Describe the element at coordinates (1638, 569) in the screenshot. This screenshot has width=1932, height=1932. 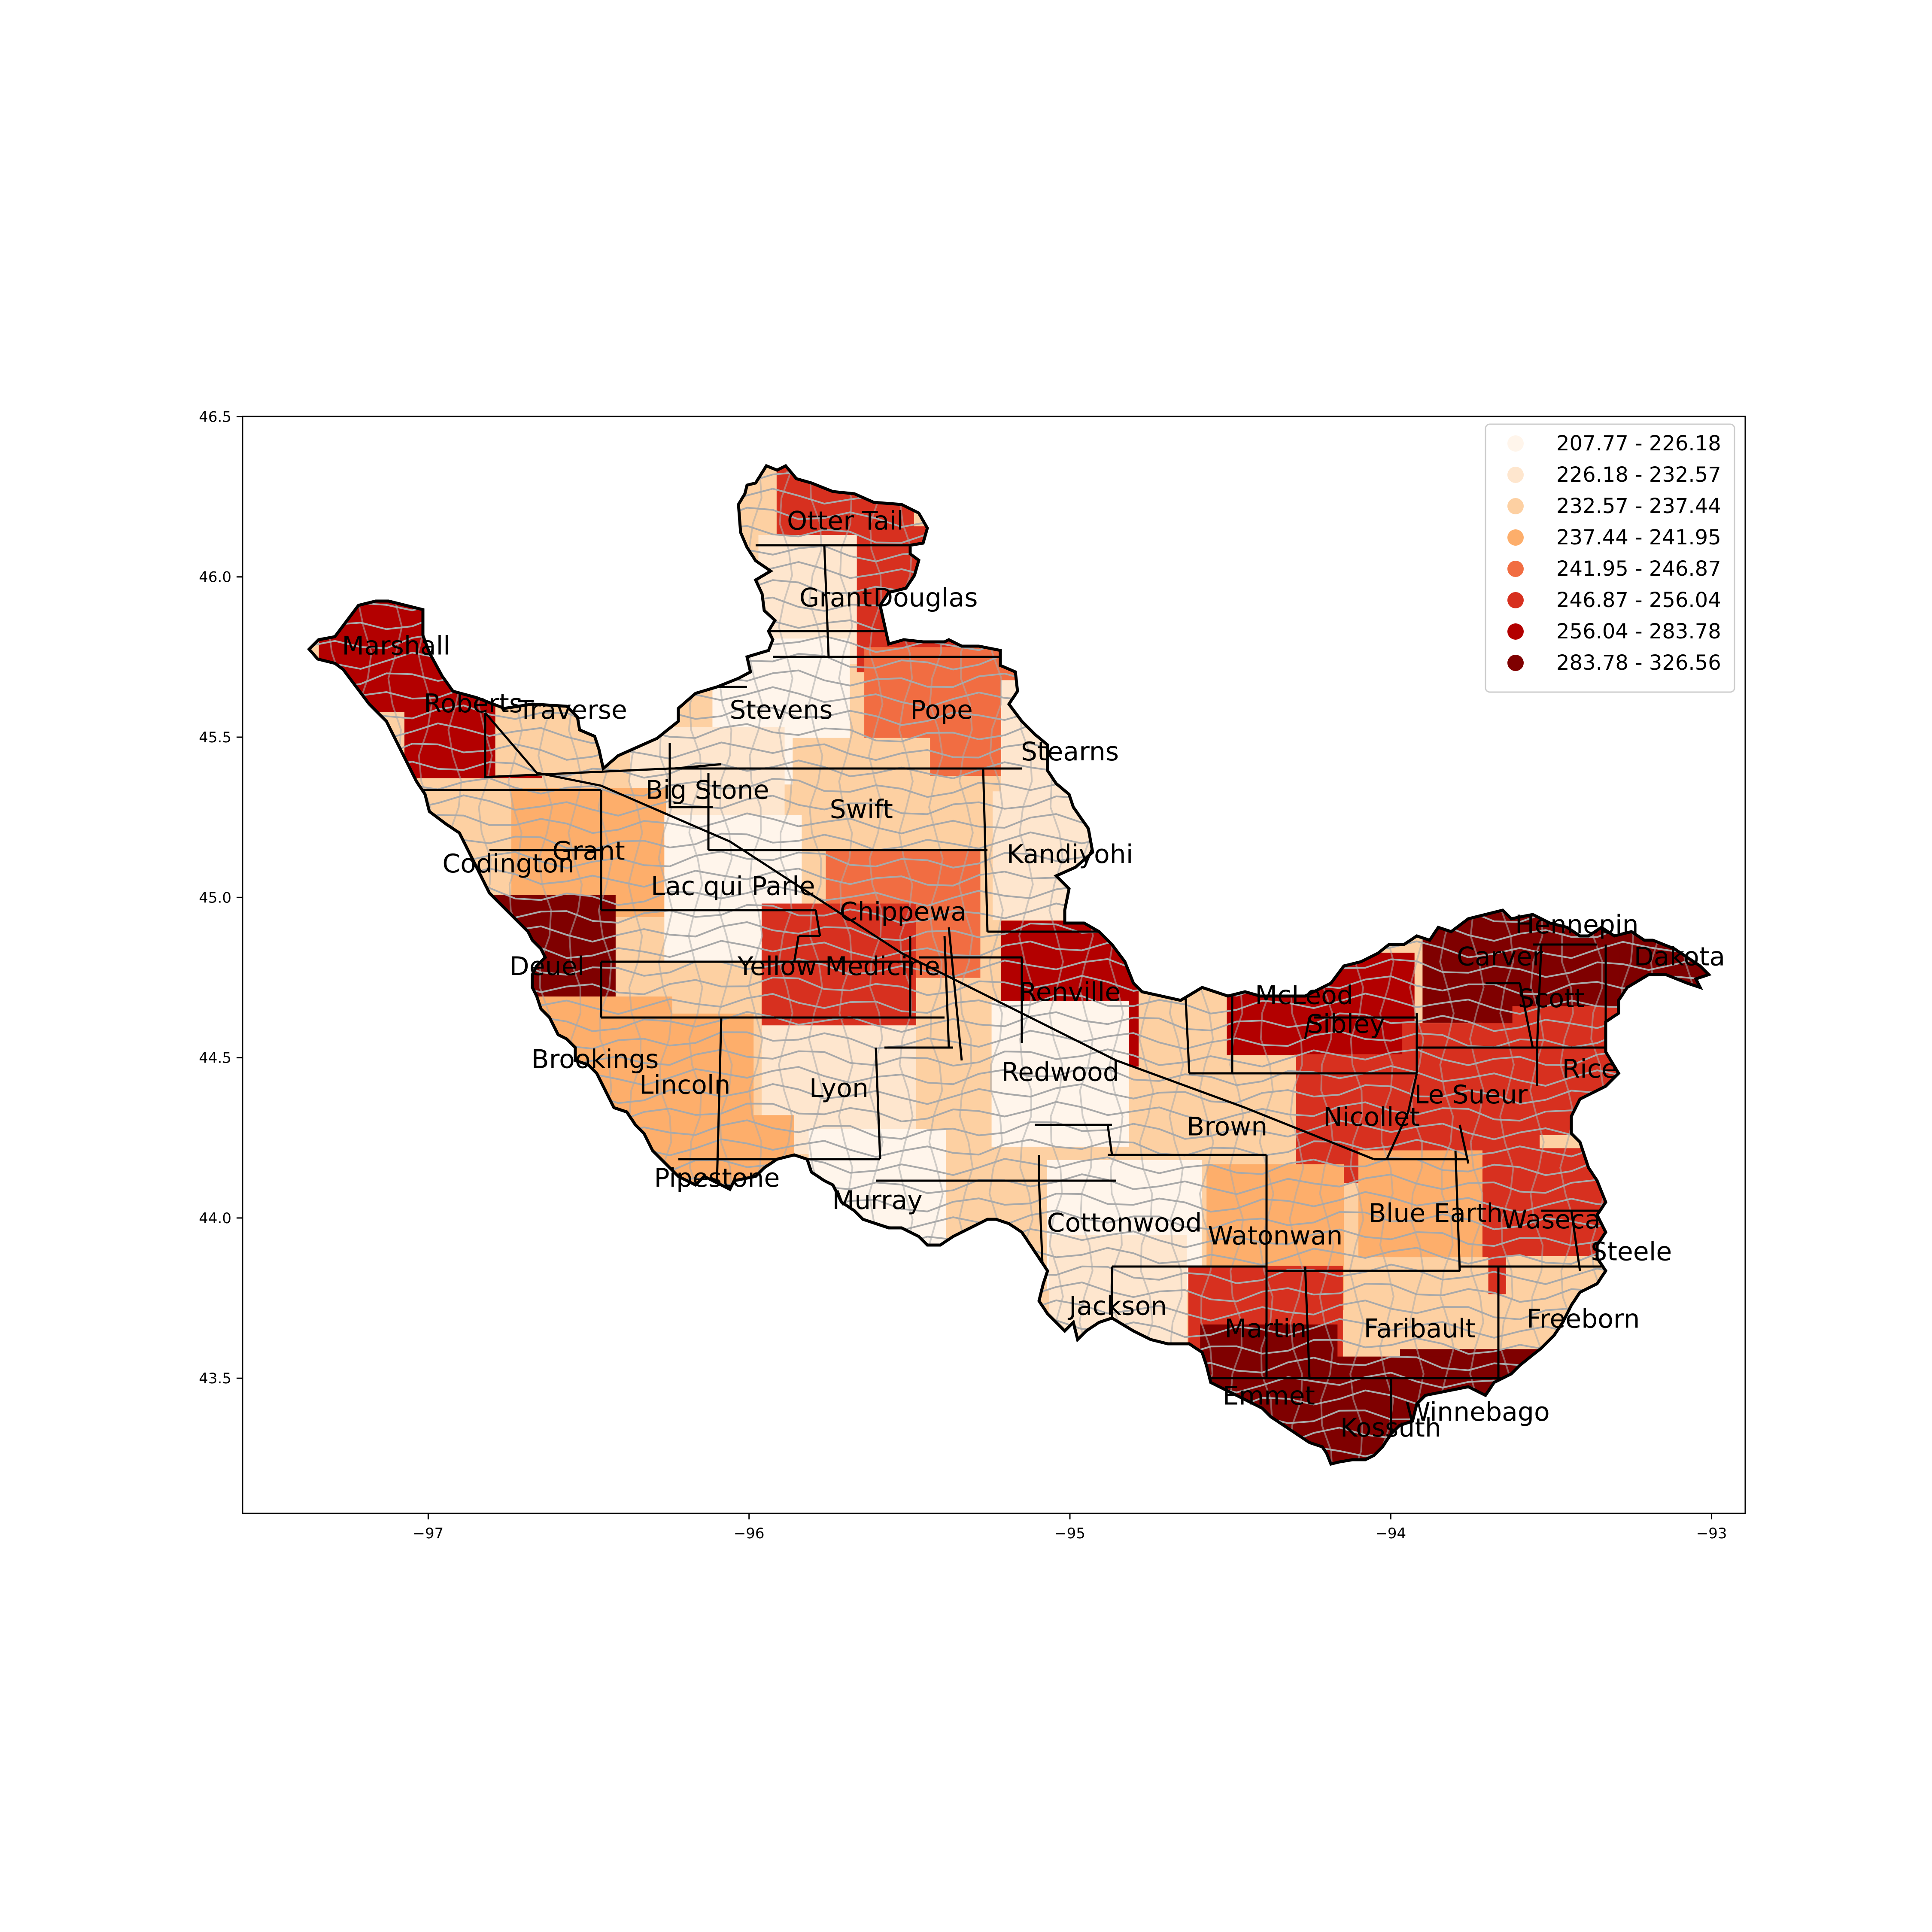
I see `legend-entry: 241.95 - 246.87` at that location.